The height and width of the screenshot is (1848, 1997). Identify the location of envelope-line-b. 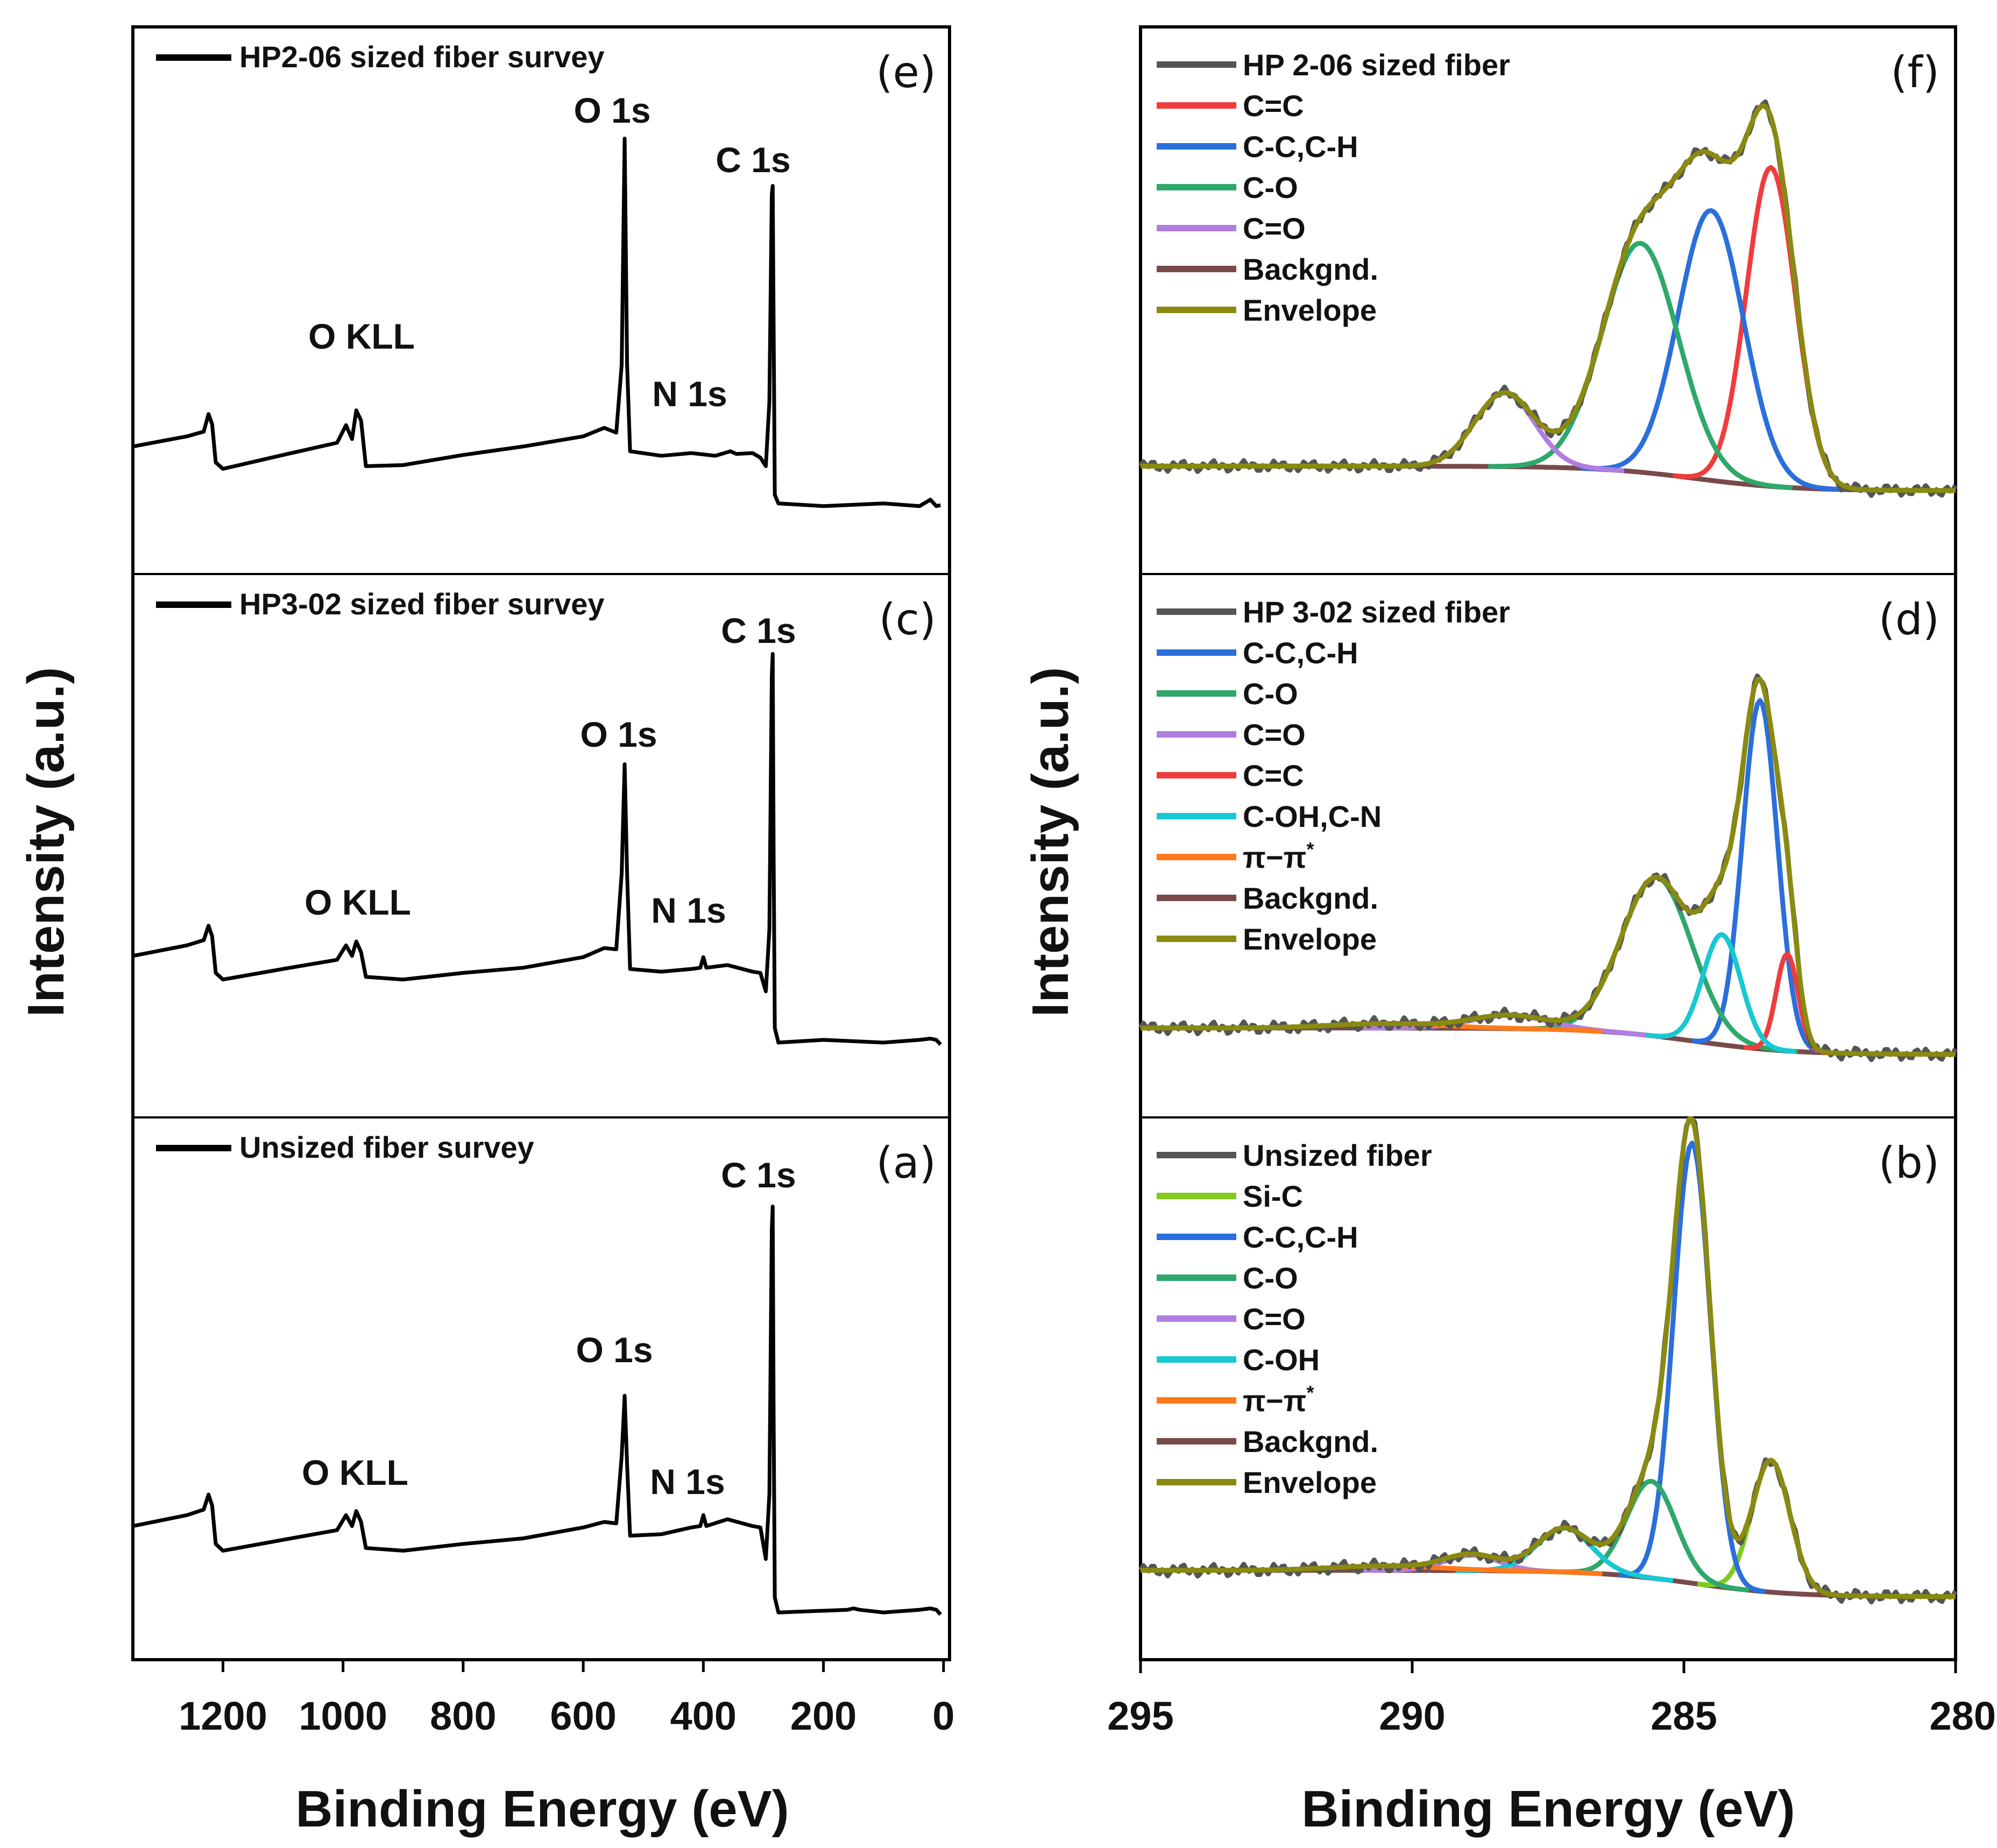
(1548, 1357).